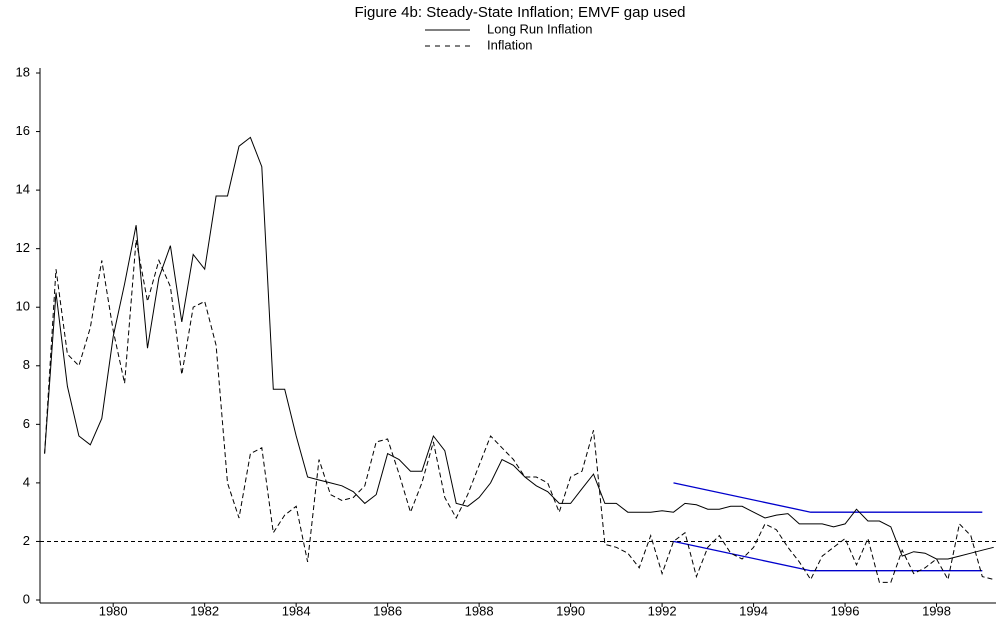  I want to click on x-tick-label: 1994, so click(753, 610).